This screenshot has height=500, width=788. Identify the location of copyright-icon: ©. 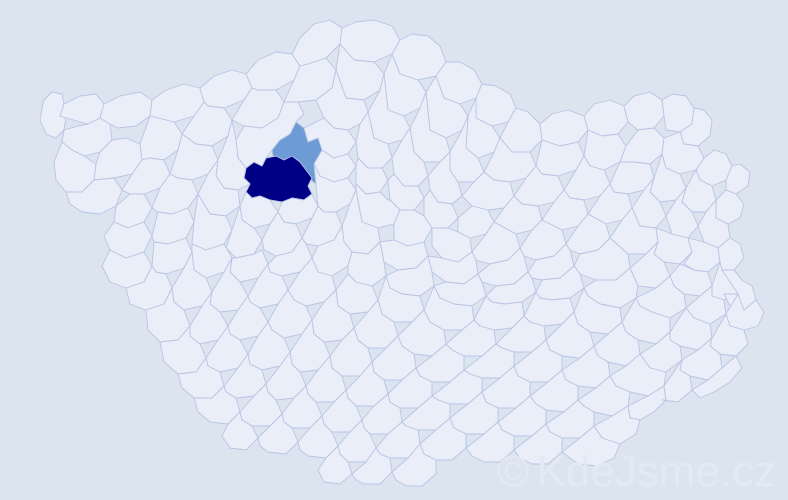
(513, 471).